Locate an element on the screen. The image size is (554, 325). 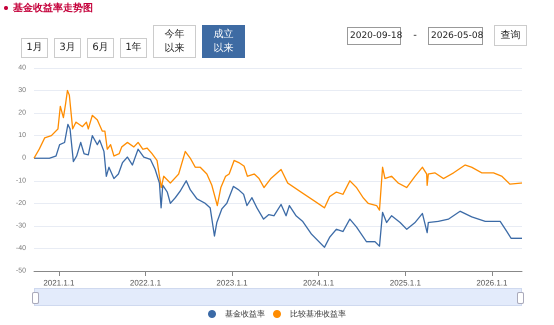
x-tick-label: 2026.1.1 is located at coordinates (492, 283).